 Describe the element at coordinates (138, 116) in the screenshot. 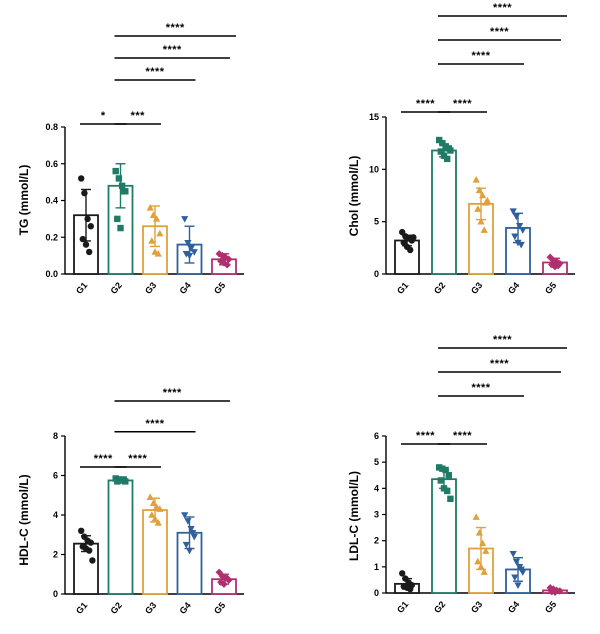

I see `significance-label: ***` at that location.